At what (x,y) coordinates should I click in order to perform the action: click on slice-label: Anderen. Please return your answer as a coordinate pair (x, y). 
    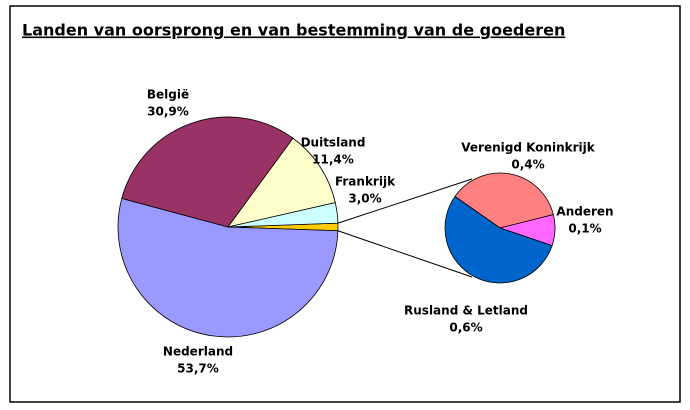
    Looking at the image, I should click on (584, 212).